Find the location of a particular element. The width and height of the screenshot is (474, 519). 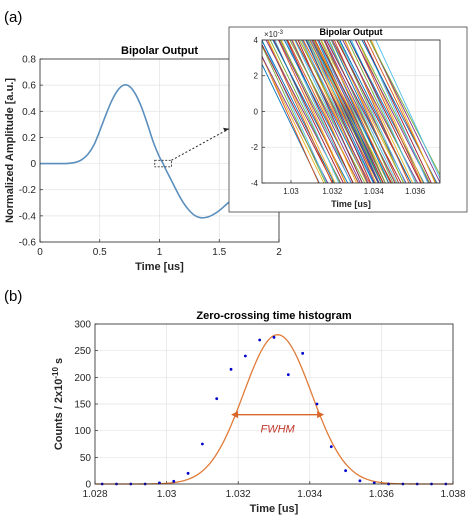

y-axis-label-power: -10 is located at coordinates (55, 372).